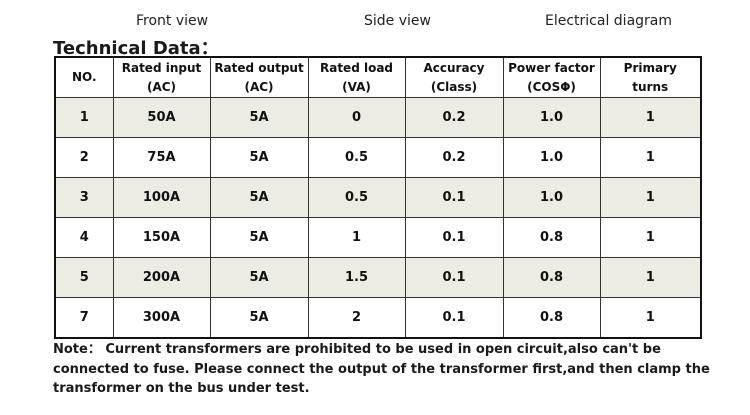  What do you see at coordinates (161, 157) in the screenshot?
I see `cell-rated-input: 75A` at bounding box center [161, 157].